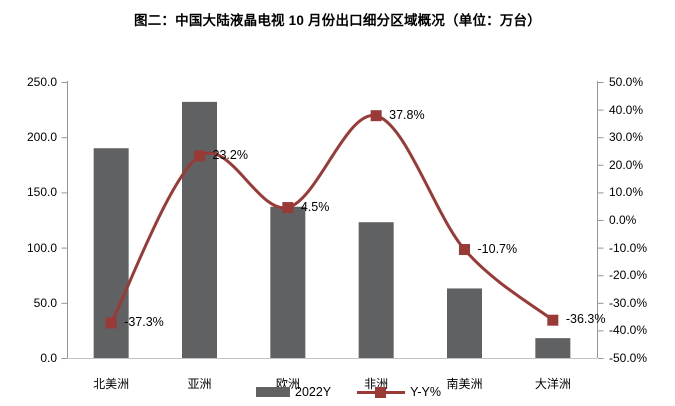  Describe the element at coordinates (626, 164) in the screenshot. I see `right-axis-tick-label: 20.0%` at that location.